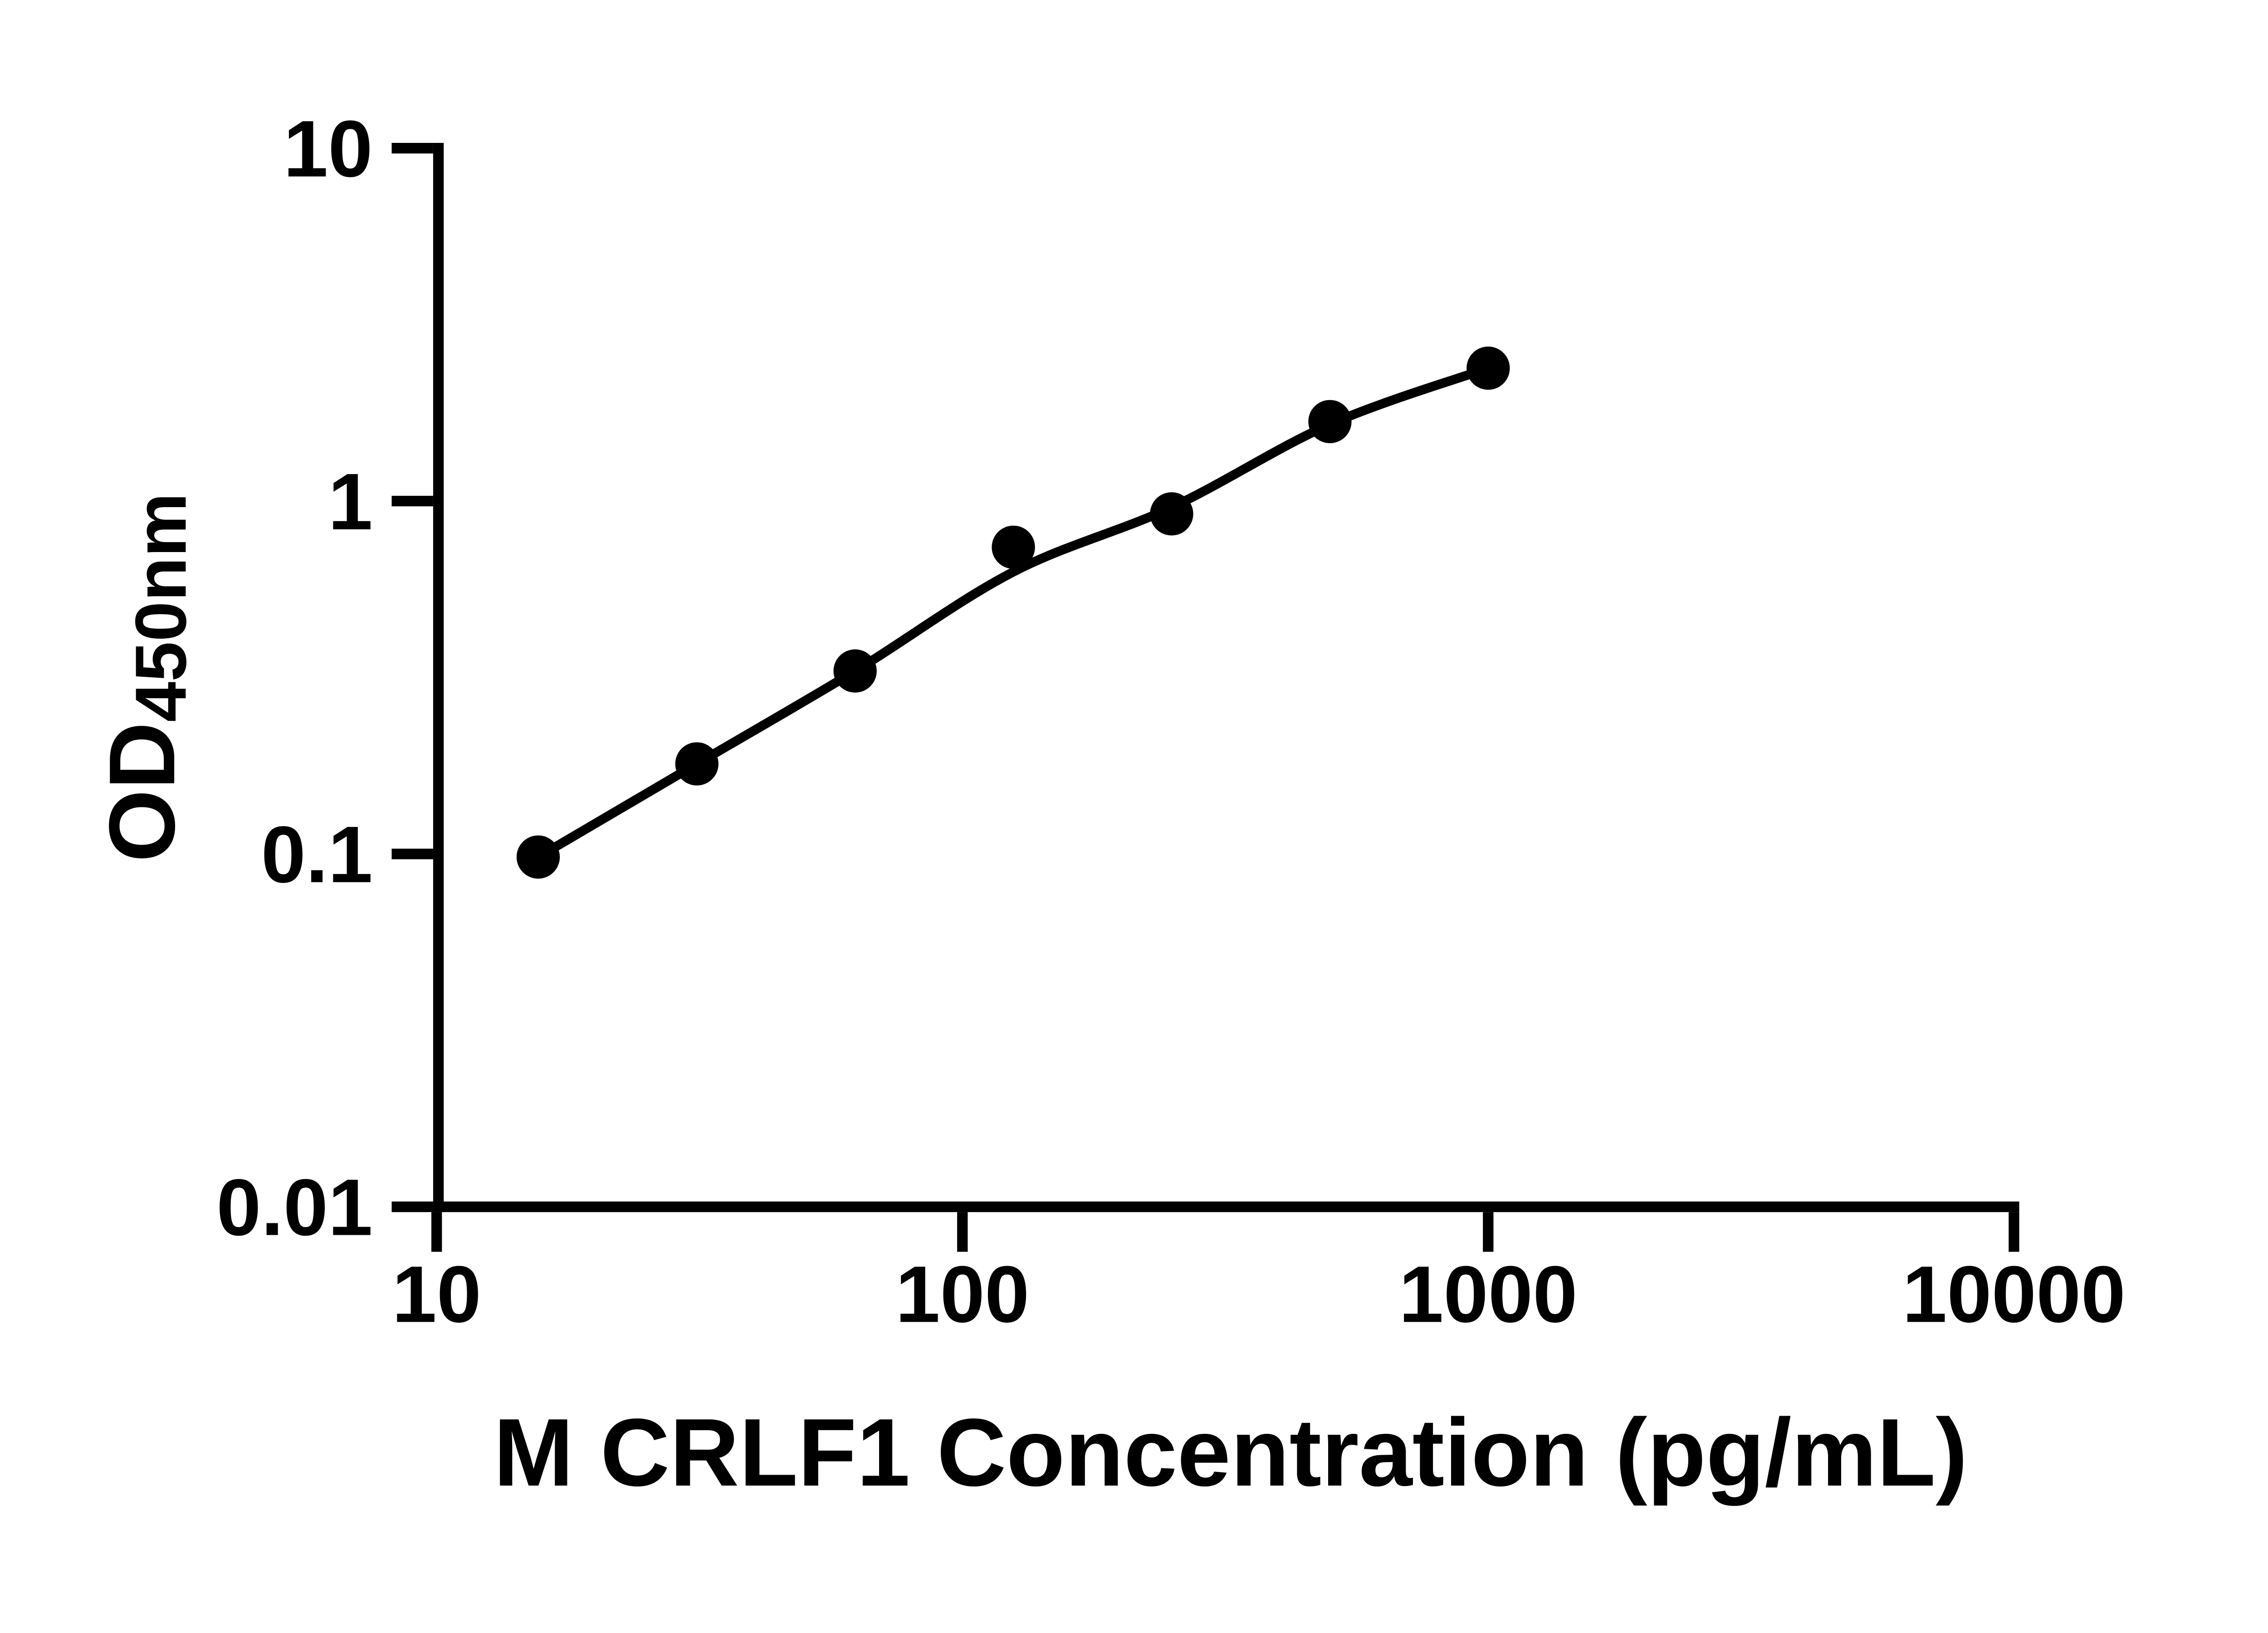 The image size is (2268, 1633). I want to click on x-tick-label: 100, so click(962, 1294).